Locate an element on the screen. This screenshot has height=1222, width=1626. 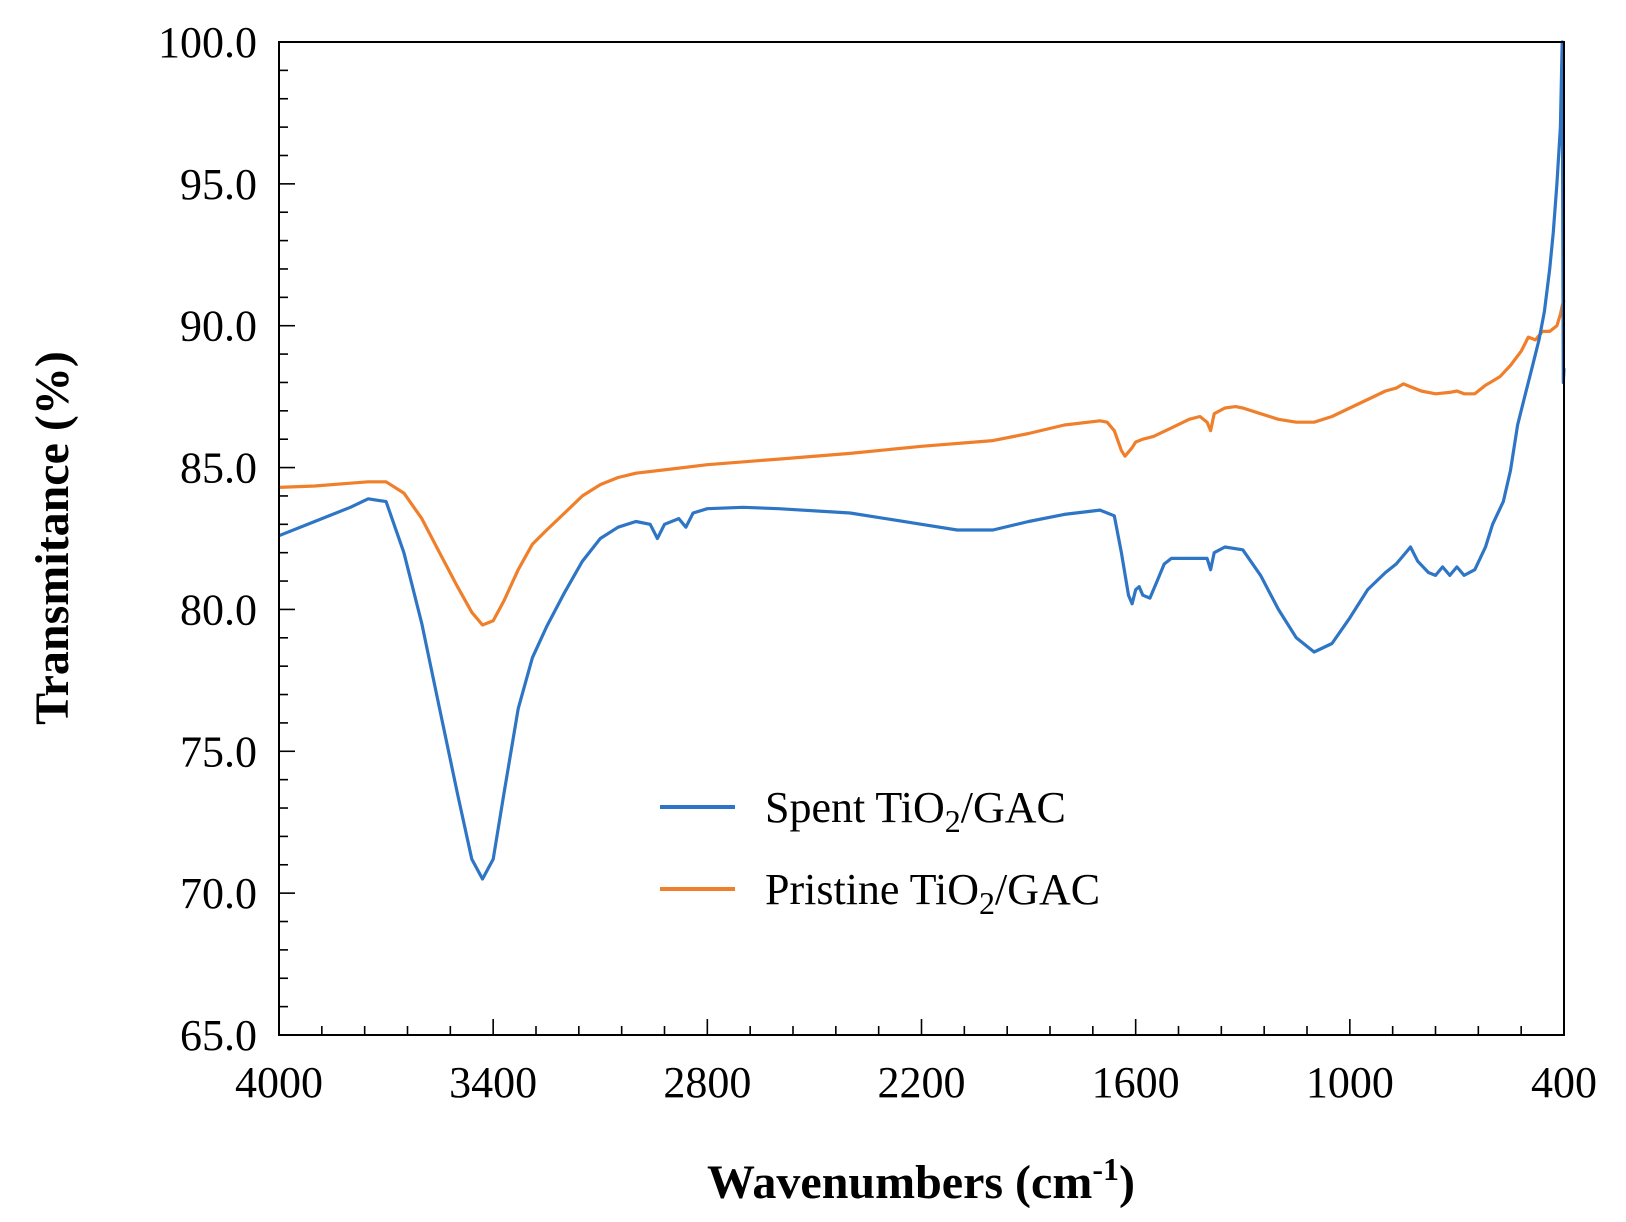
y-tick-label: 80.0 is located at coordinates (218, 609).